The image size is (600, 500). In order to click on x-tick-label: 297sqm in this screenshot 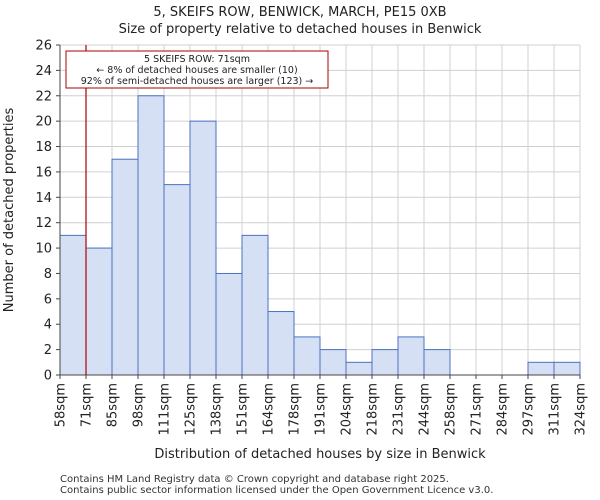, I will do `click(529, 409)`.